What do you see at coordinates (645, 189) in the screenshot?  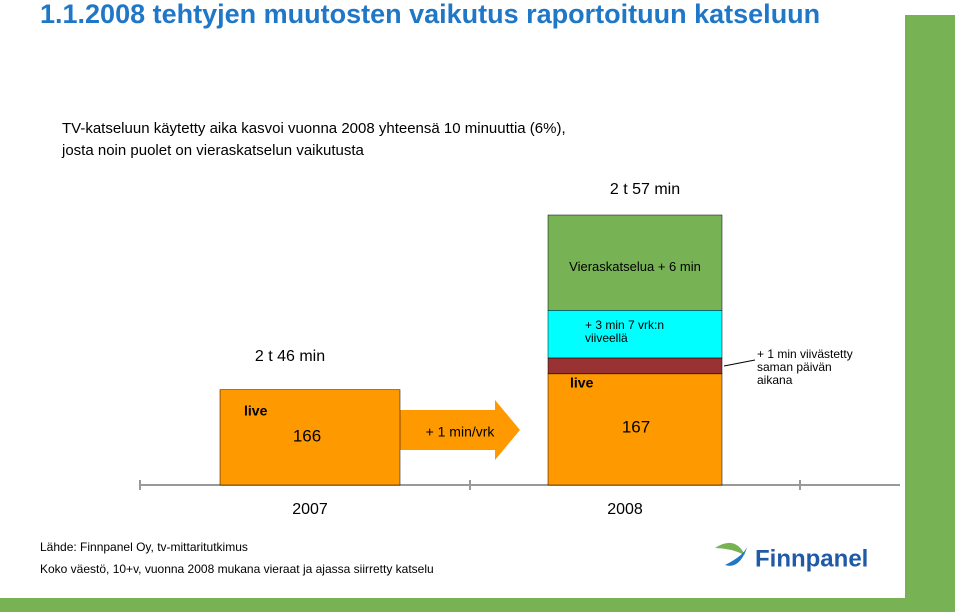 I see `total-label: 2 t 57 min` at bounding box center [645, 189].